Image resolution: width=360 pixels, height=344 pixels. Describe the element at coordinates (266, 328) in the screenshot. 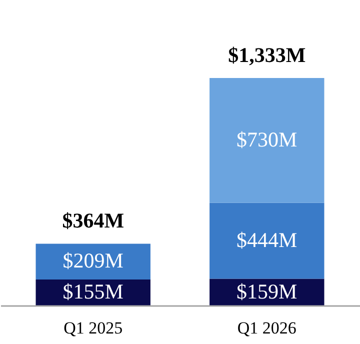

I see `x-tick-label: Q1 2026` at that location.